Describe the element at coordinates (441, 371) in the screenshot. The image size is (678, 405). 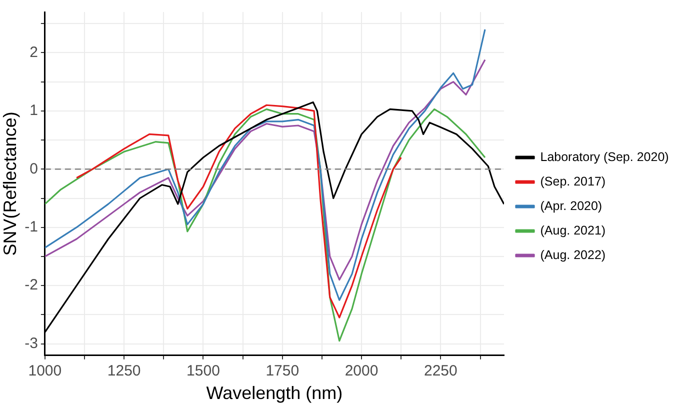
I see `x-tick-label: 2250` at that location.